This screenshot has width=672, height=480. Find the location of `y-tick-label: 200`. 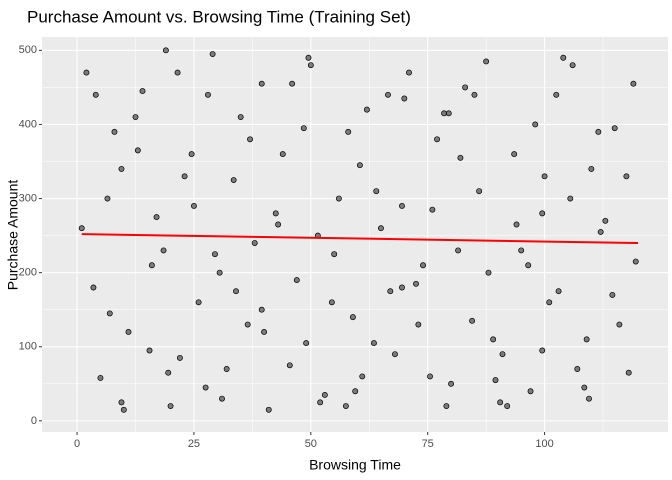

y-tick-label: 200 is located at coordinates (28, 273).